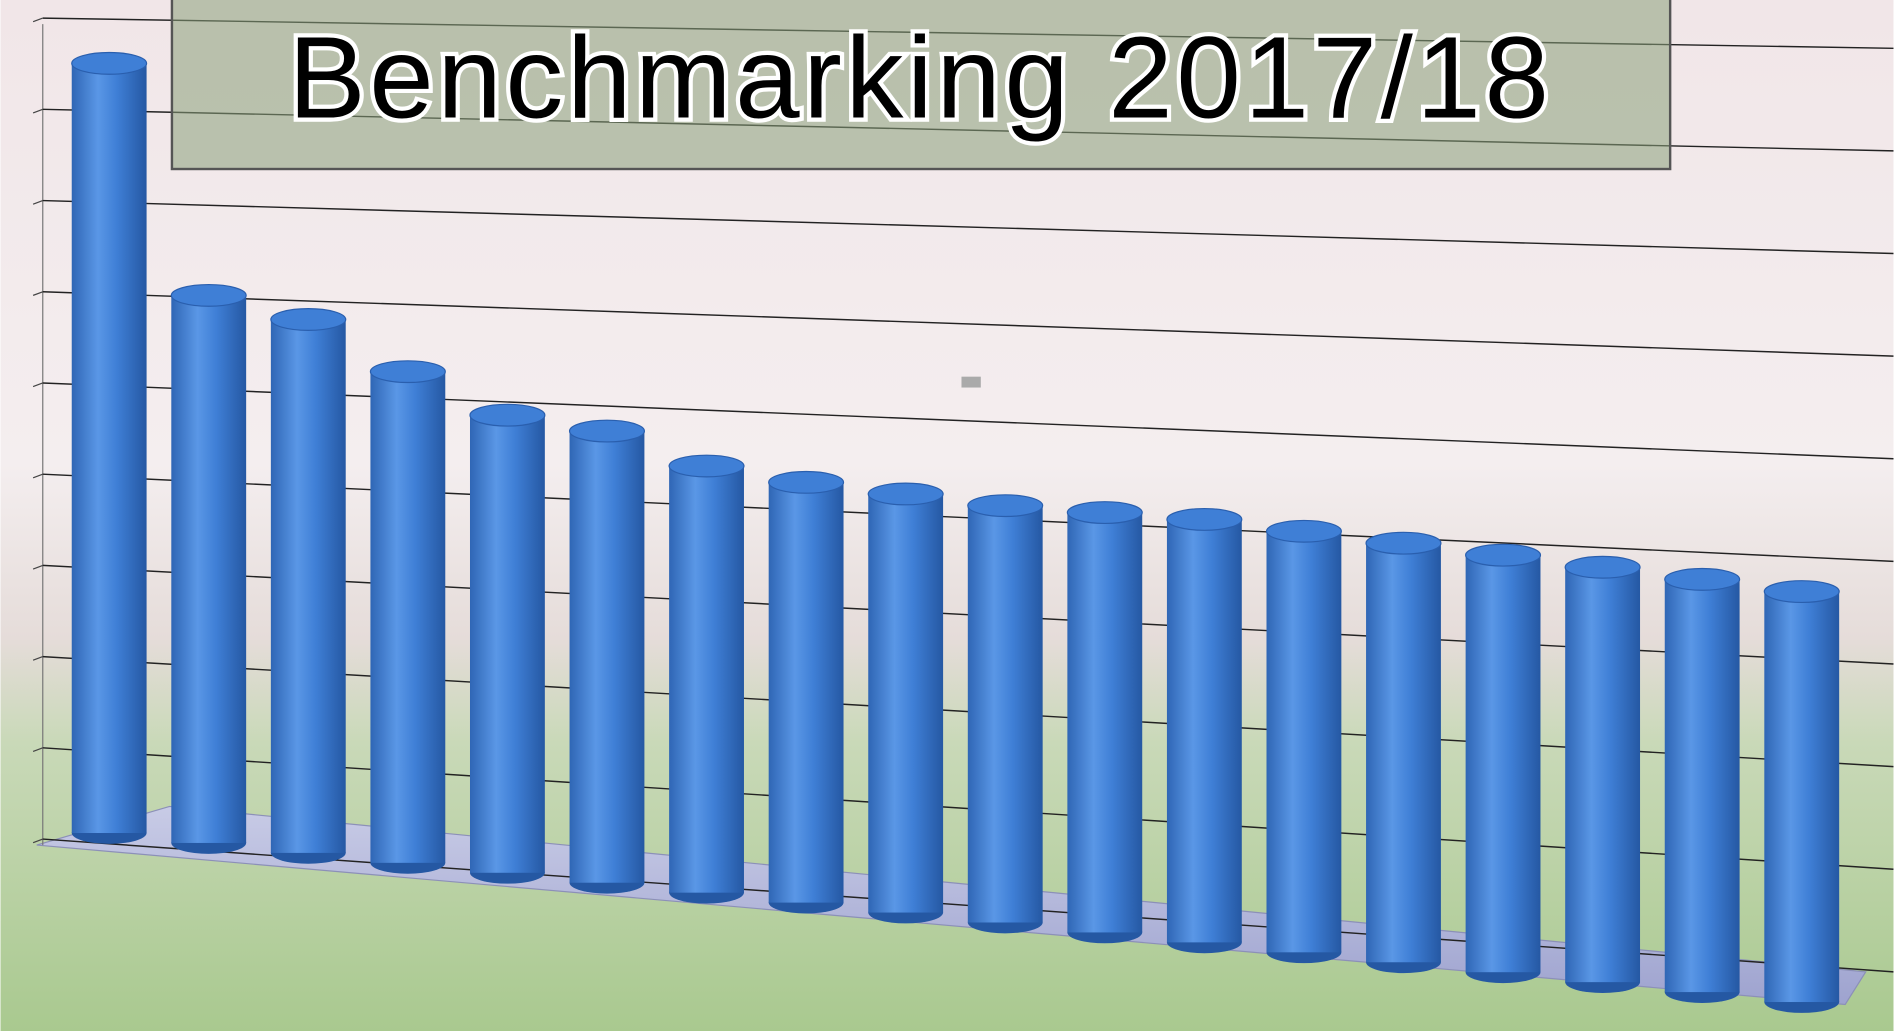 The height and width of the screenshot is (1031, 1894). Describe the element at coordinates (920, 78) in the screenshot. I see `chart-title: Benchmarking 2017/18` at that location.